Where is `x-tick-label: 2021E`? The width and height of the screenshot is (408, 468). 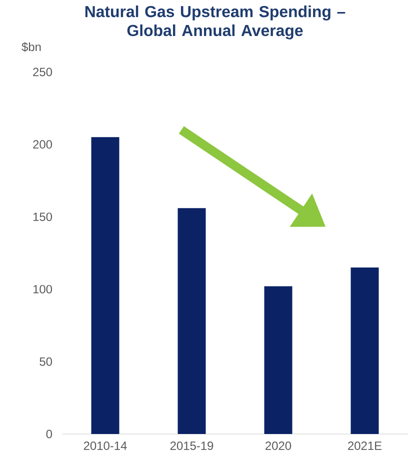
x-tick-label: 2021E is located at coordinates (365, 446).